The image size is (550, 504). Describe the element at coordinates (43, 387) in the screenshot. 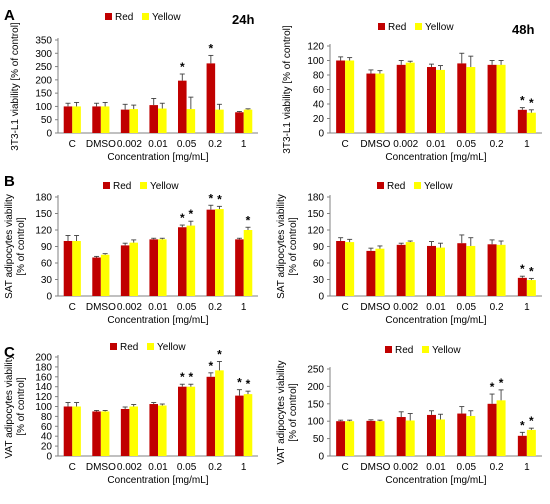

I see `y-tick-label: 140` at that location.